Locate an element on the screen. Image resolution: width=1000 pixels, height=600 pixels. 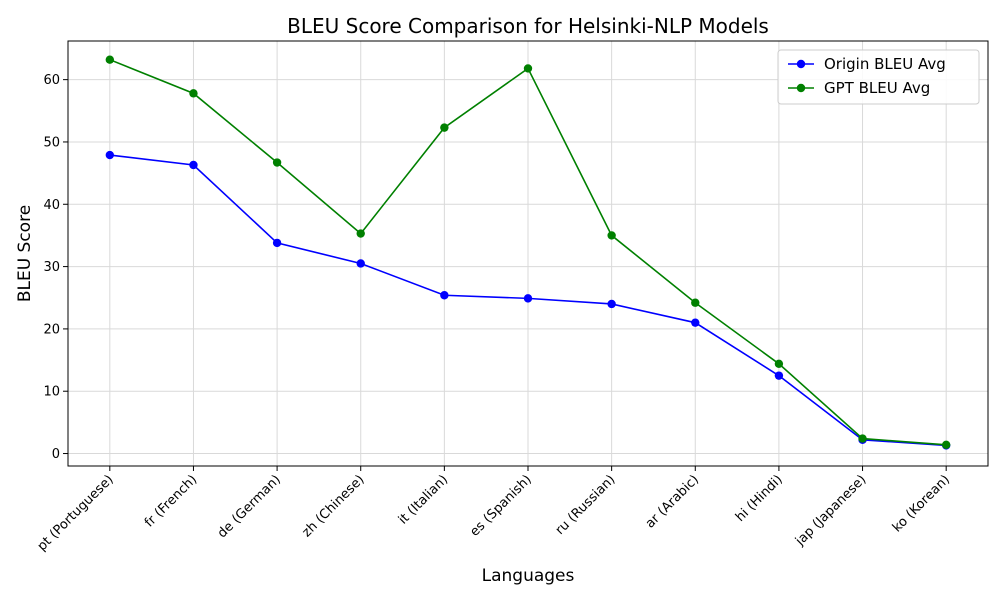
y-tick-label: 10 is located at coordinates (51, 392).